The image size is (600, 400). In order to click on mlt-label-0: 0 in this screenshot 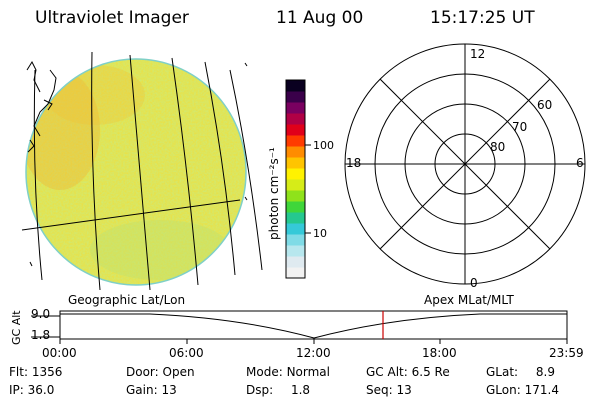, I will do `click(474, 283)`.